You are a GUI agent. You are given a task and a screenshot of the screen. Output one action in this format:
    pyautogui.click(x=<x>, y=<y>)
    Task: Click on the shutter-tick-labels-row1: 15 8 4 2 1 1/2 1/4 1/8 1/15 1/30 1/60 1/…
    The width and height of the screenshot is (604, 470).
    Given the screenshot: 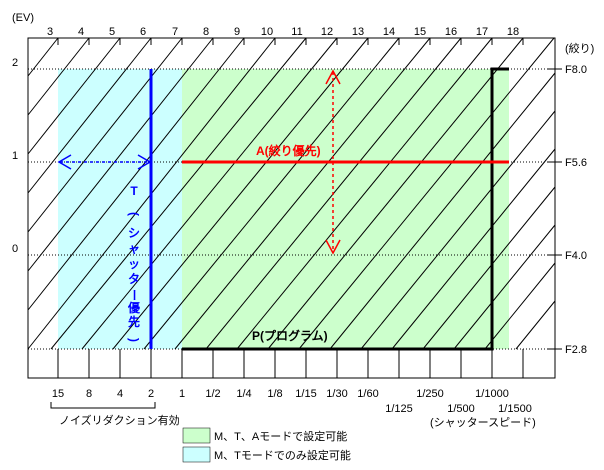 What is the action you would take?
    pyautogui.click(x=280, y=394)
    